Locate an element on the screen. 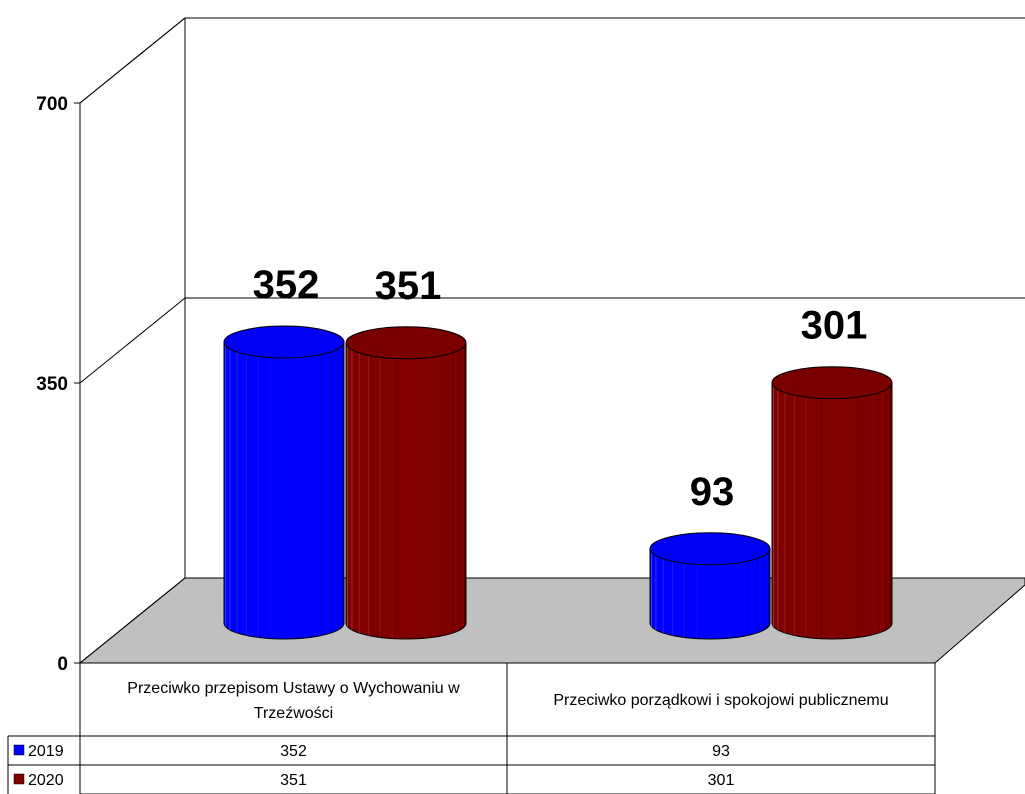 The width and height of the screenshot is (1025, 794). y-tick-label: 700 is located at coordinates (52, 104).